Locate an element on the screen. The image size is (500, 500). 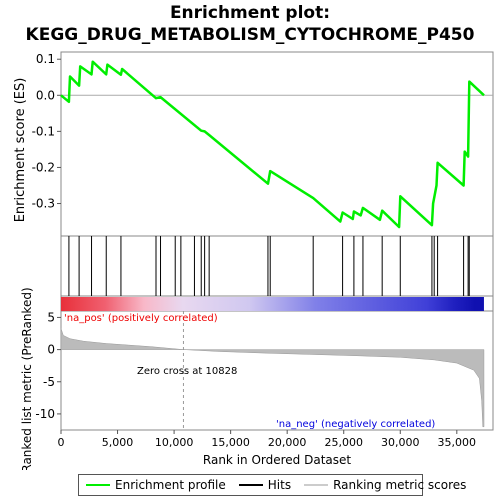
es-tick-label: -0.1 is located at coordinates (43, 131).